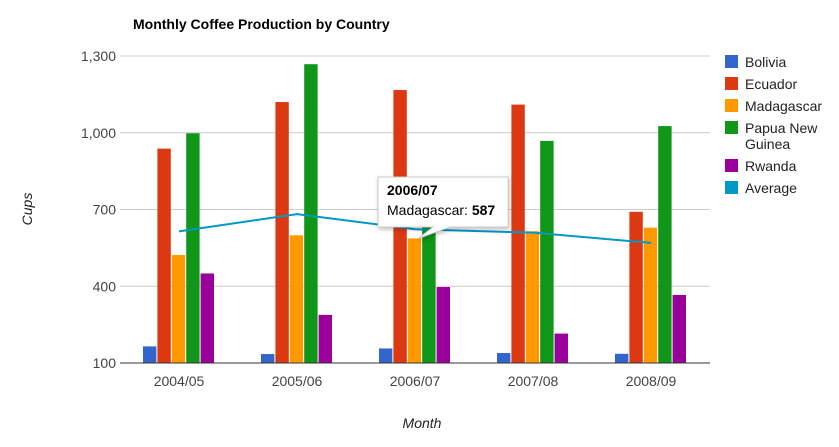  I want to click on legend-swatch-ecuador, so click(731, 83).